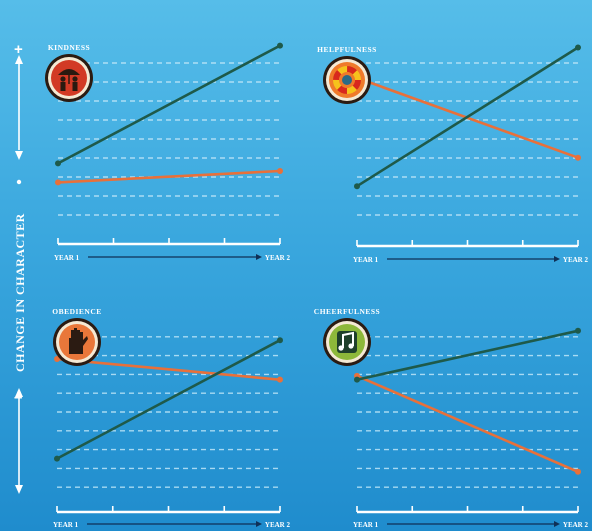  I want to click on badge-kindness: KINDNESS, so click(69, 72).